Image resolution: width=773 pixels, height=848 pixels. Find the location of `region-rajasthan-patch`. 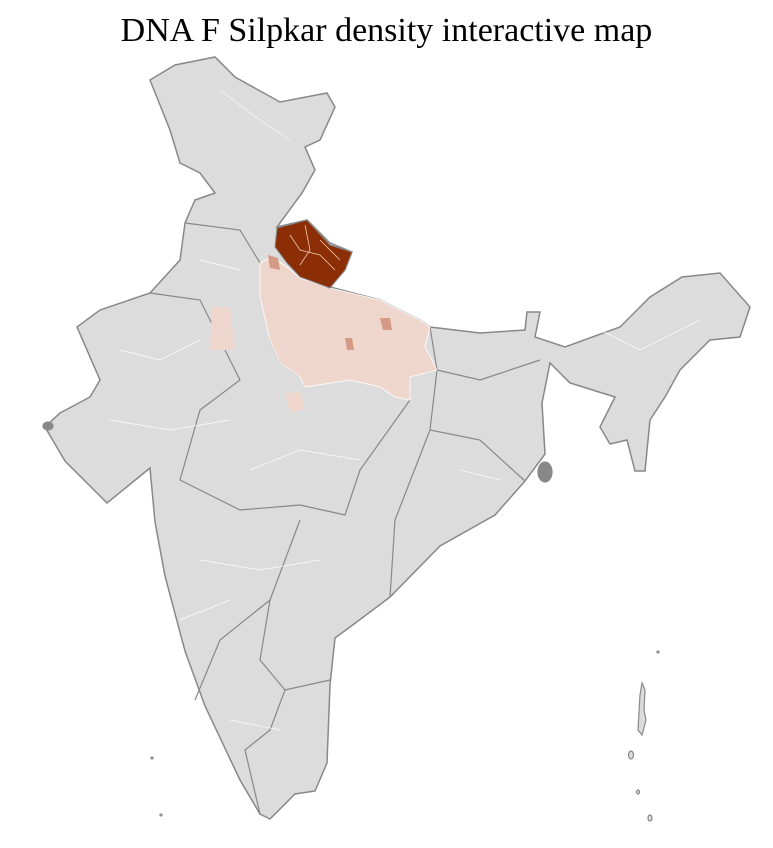

region-rajasthan-patch is located at coordinates (222, 328).